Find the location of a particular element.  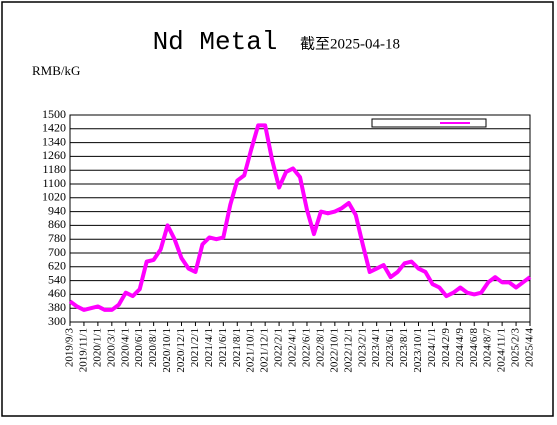

x-tick-label: 2024/6/8 is located at coordinates (474, 348).